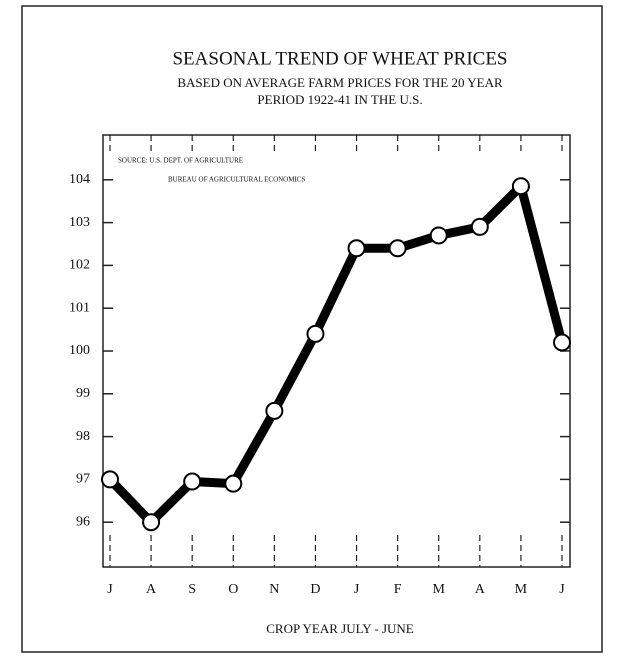  I want to click on y-tick-label: 104, so click(79, 179).